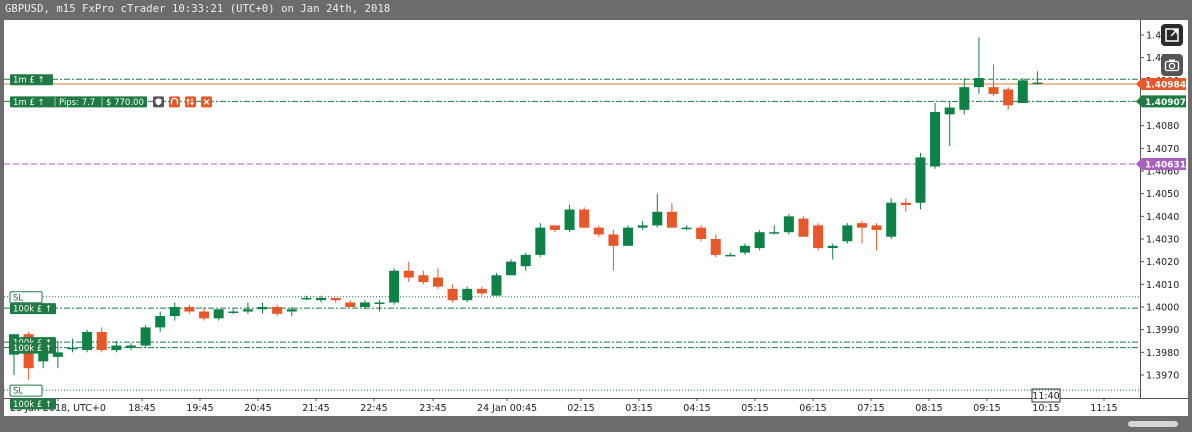  What do you see at coordinates (696, 408) in the screenshot?
I see `x-tick-label: 04:15` at bounding box center [696, 408].